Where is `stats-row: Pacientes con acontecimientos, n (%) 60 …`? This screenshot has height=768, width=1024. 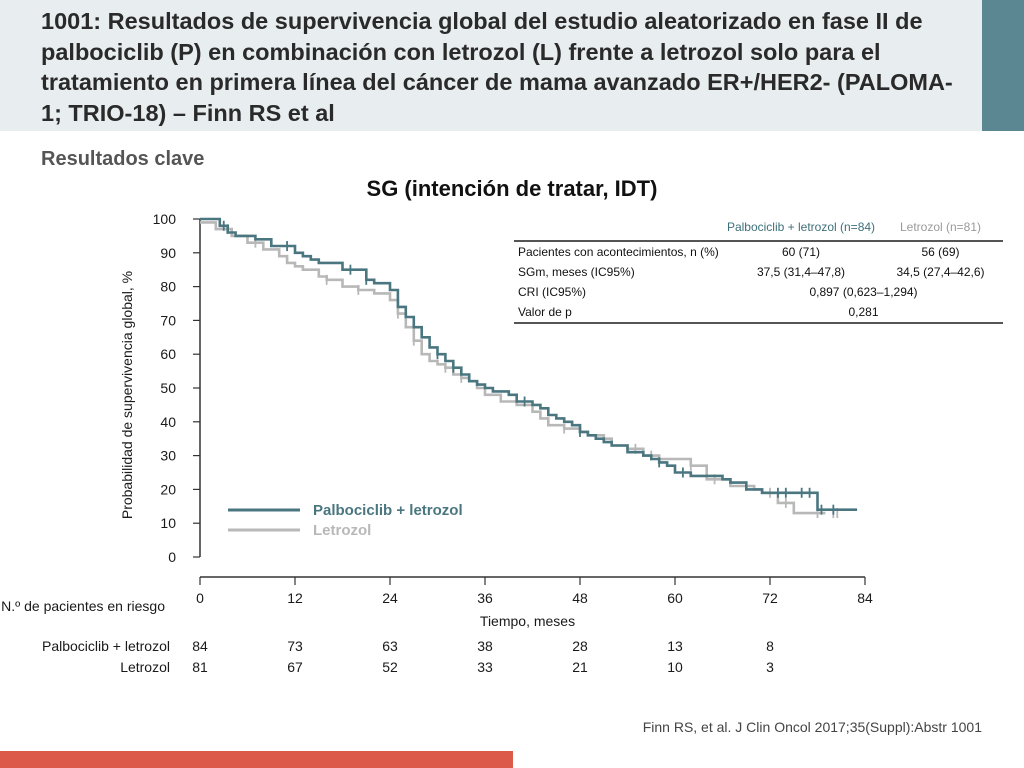 stats-row: Pacientes con acontecimientos, n (%) 60 … is located at coordinates (758, 251).